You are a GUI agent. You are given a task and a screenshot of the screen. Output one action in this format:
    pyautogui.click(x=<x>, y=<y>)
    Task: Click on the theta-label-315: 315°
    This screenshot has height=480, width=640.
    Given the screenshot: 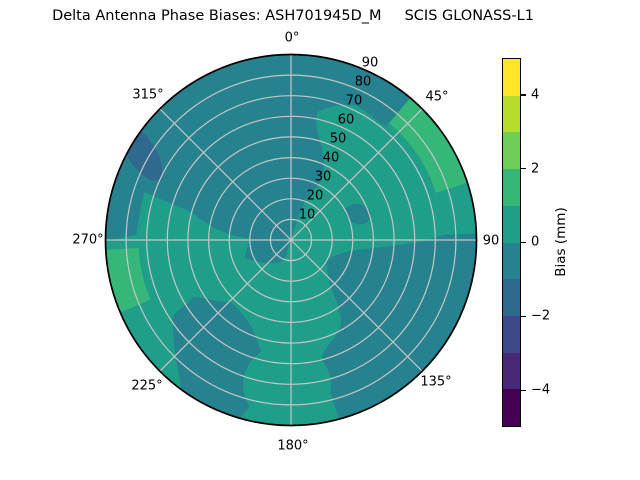 What is the action you would take?
    pyautogui.click(x=148, y=95)
    